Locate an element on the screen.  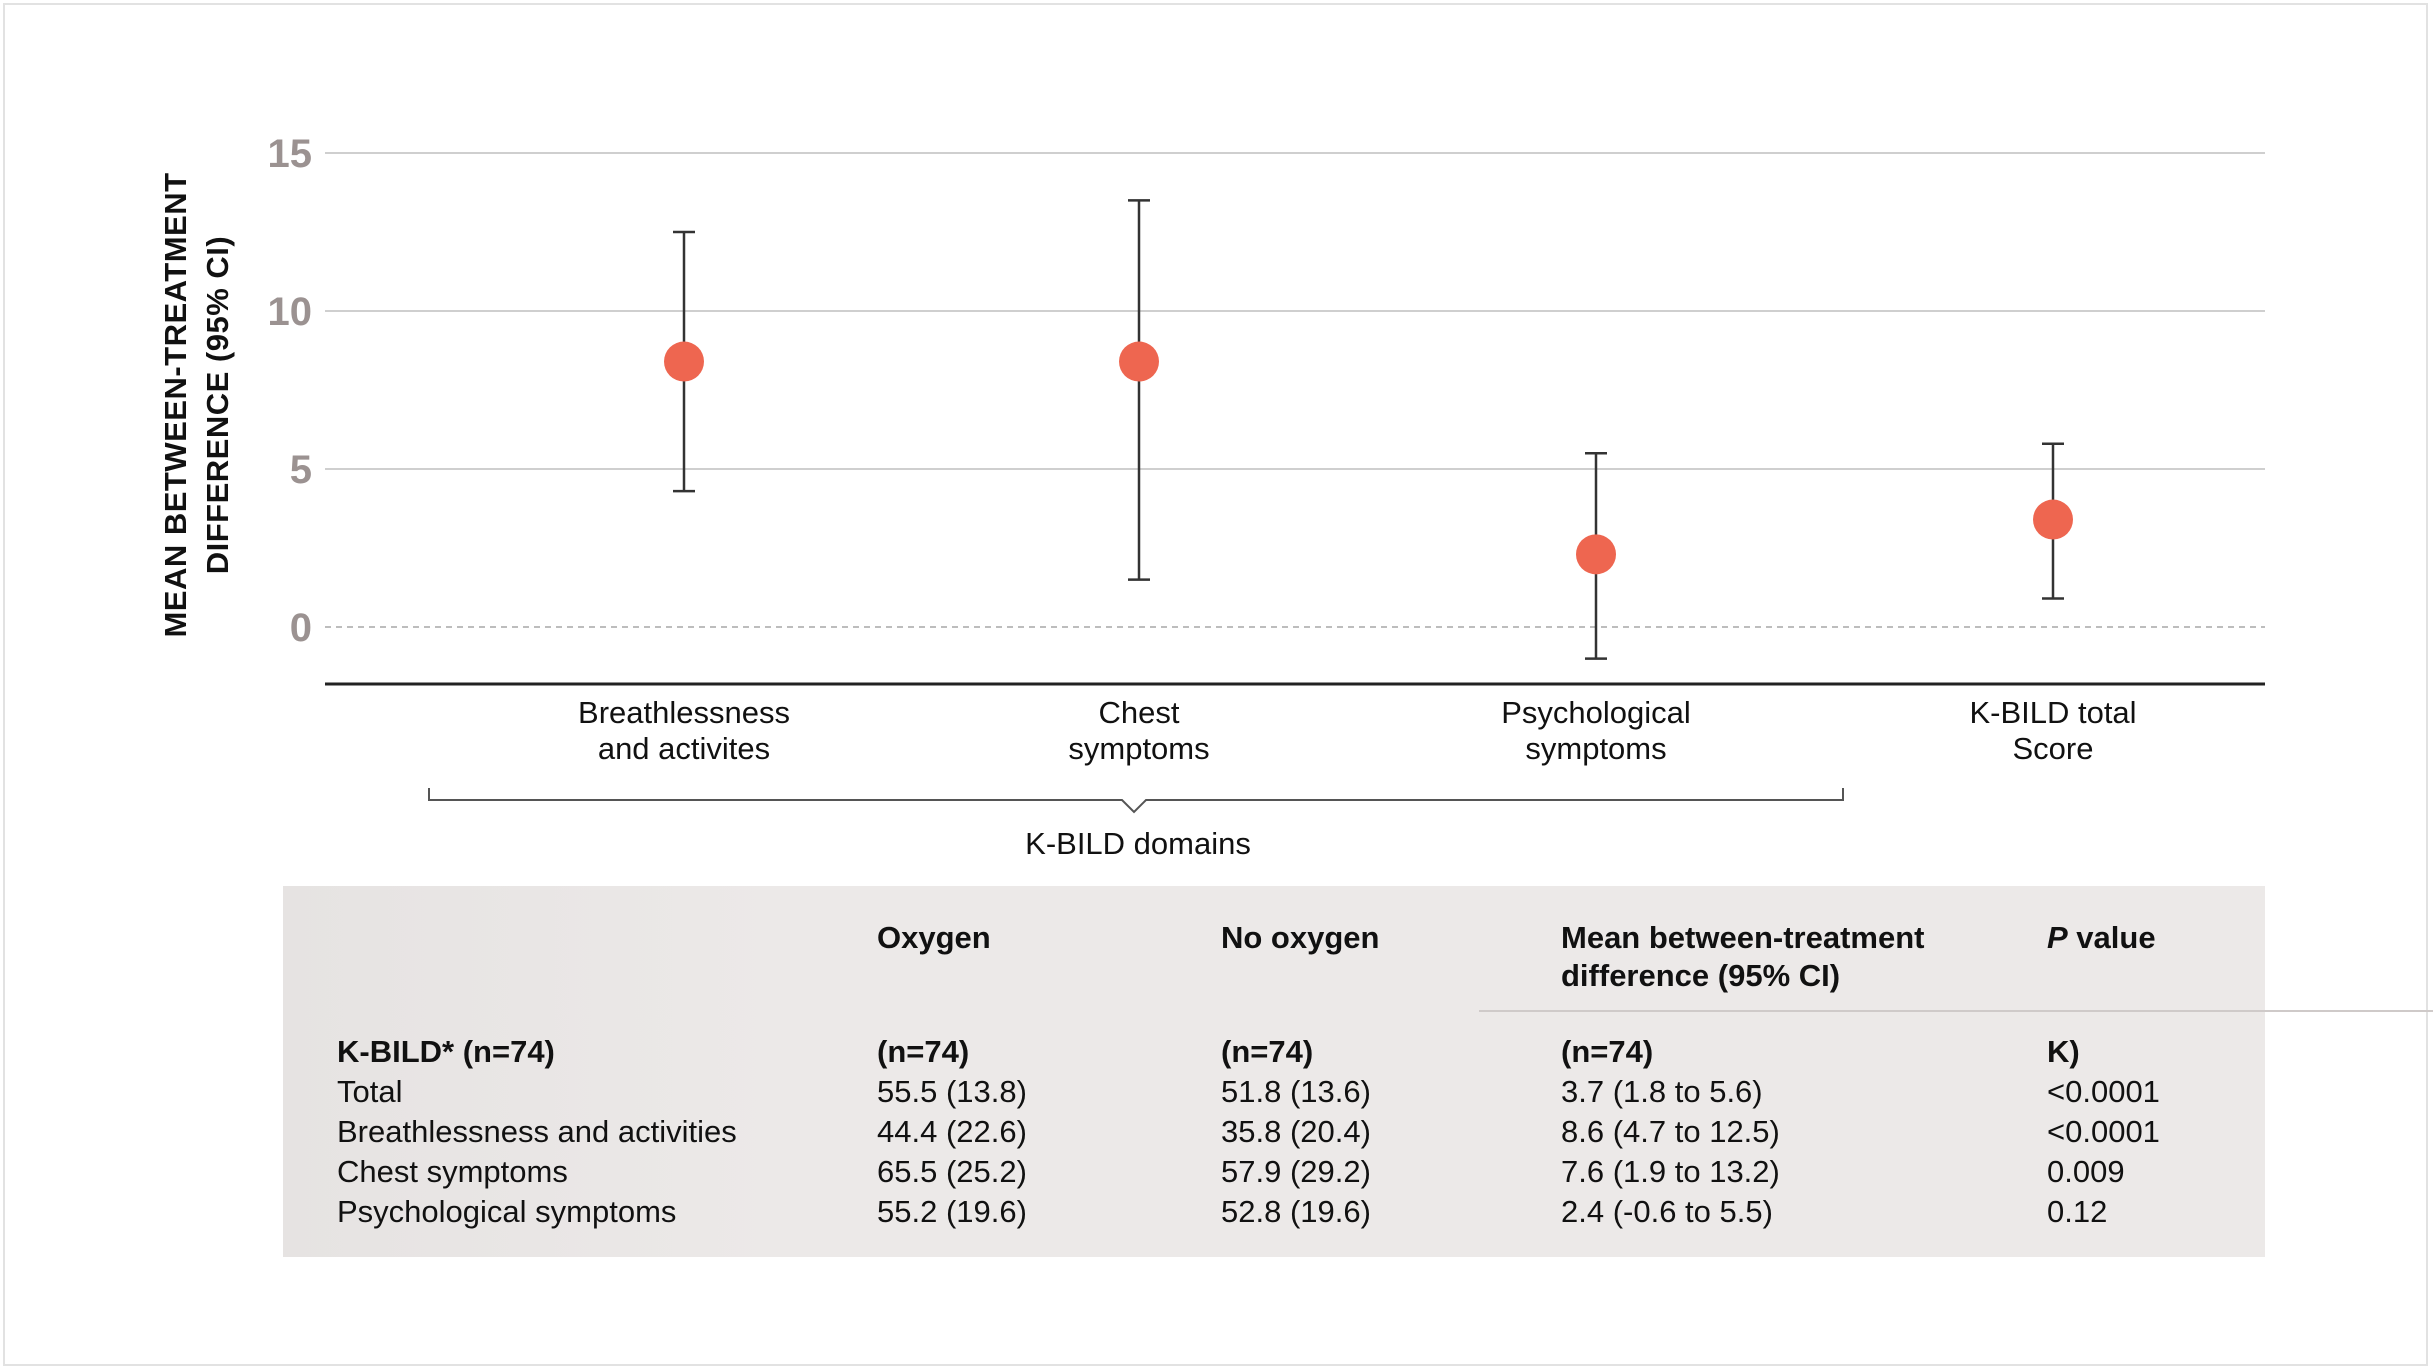
group-brace is located at coordinates (1136, 801).